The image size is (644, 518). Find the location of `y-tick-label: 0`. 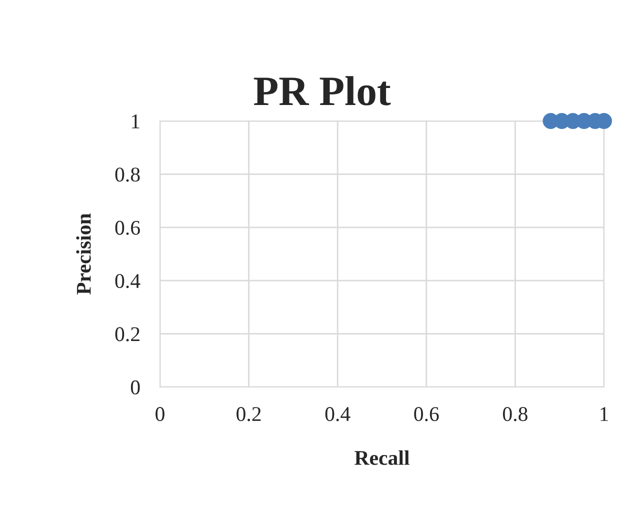

y-tick-label: 0 is located at coordinates (135, 387).